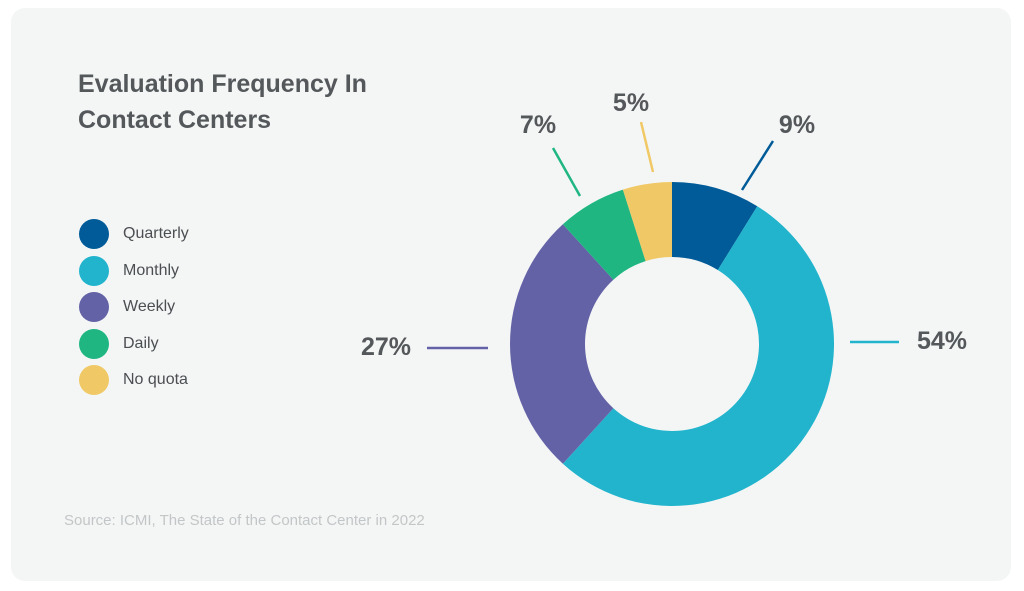 The width and height of the screenshot is (1024, 591). What do you see at coordinates (698, 356) in the screenshot?
I see `donut-slice-monthly` at bounding box center [698, 356].